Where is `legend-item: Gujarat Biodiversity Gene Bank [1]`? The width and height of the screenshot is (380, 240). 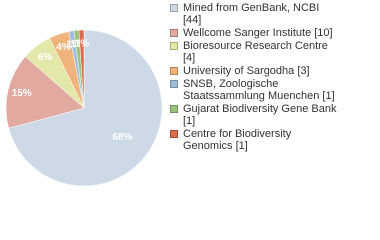 legend-item: Gujarat Biodiversity Gene Bank [1] is located at coordinates (254, 115).